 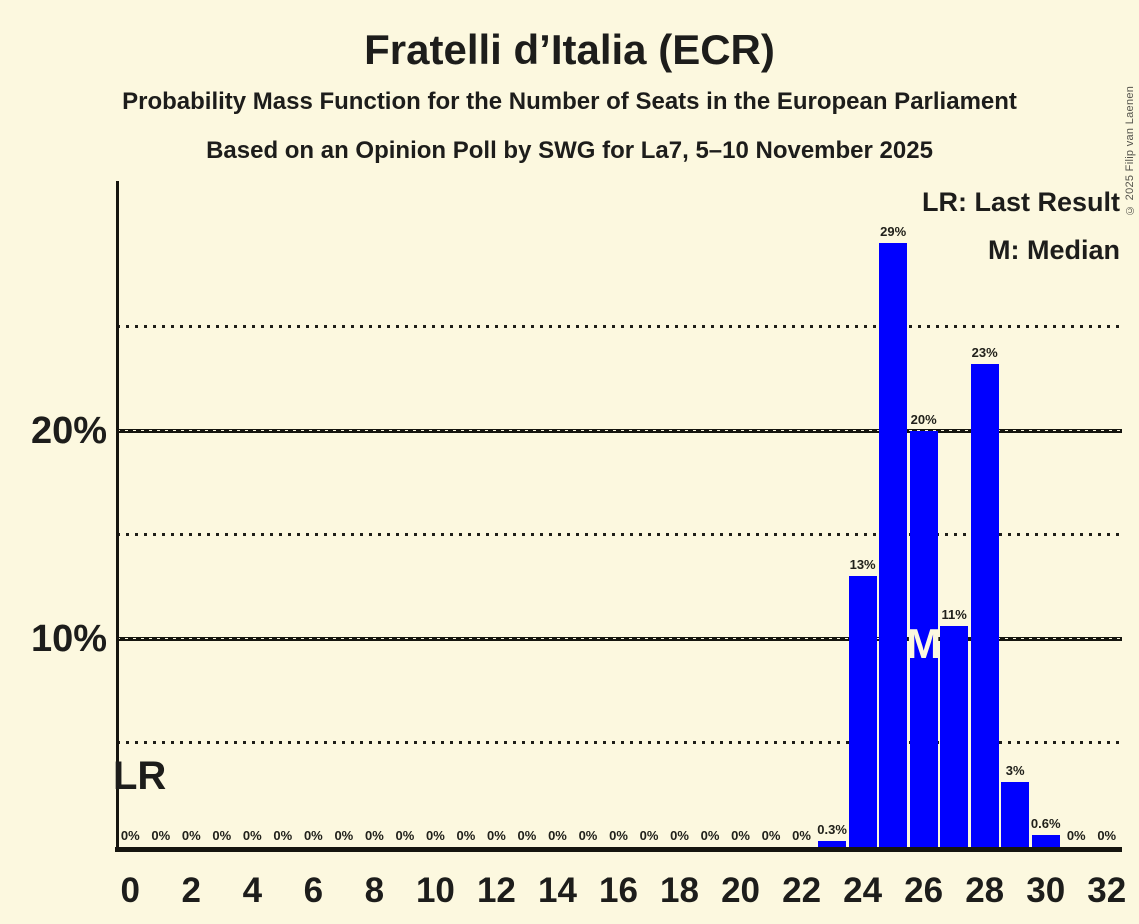 I want to click on x-tick-label-4: 4, so click(x=252, y=890).